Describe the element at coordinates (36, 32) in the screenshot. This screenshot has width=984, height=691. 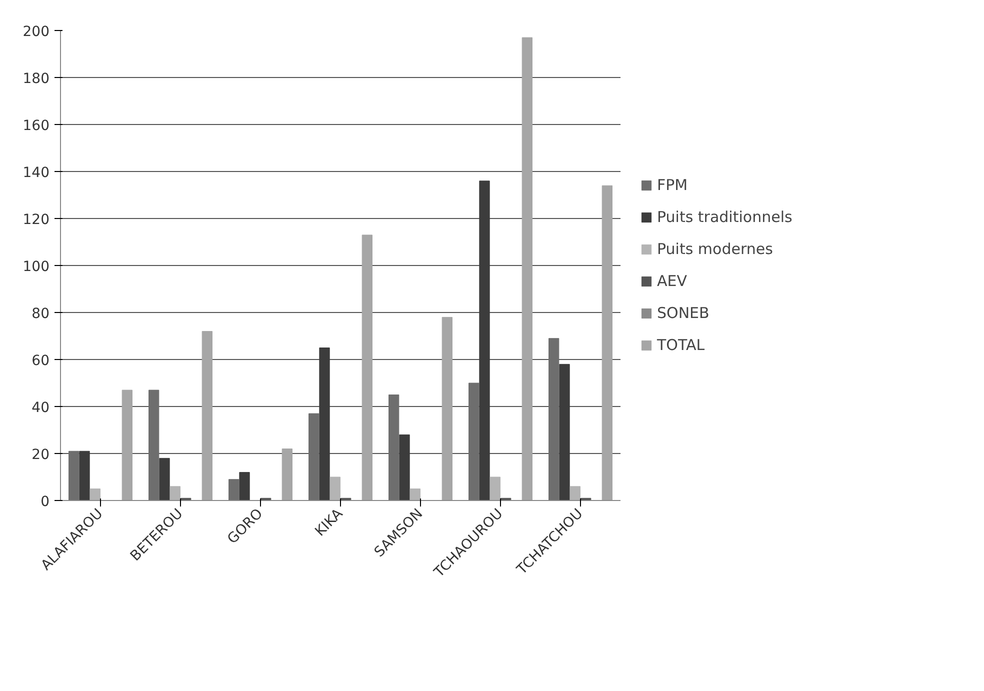
I see `y-tick-label: 200` at that location.